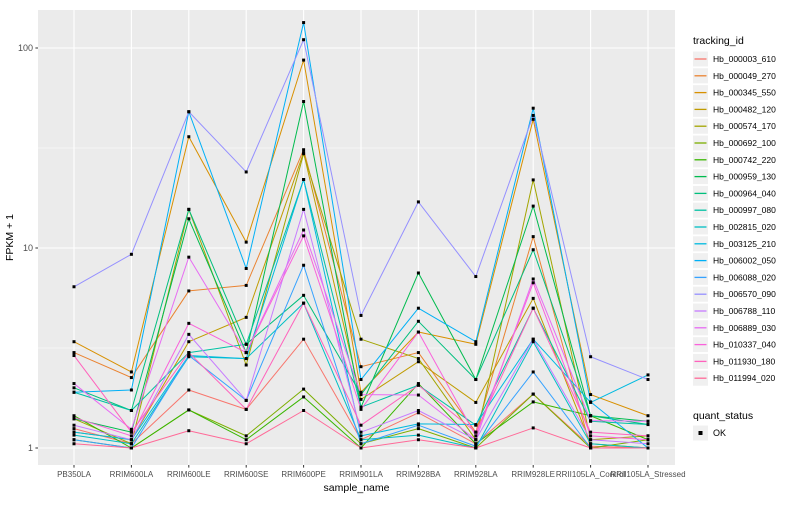  Describe the element at coordinates (723, 416) in the screenshot. I see `legend2-title: quant_status` at that location.